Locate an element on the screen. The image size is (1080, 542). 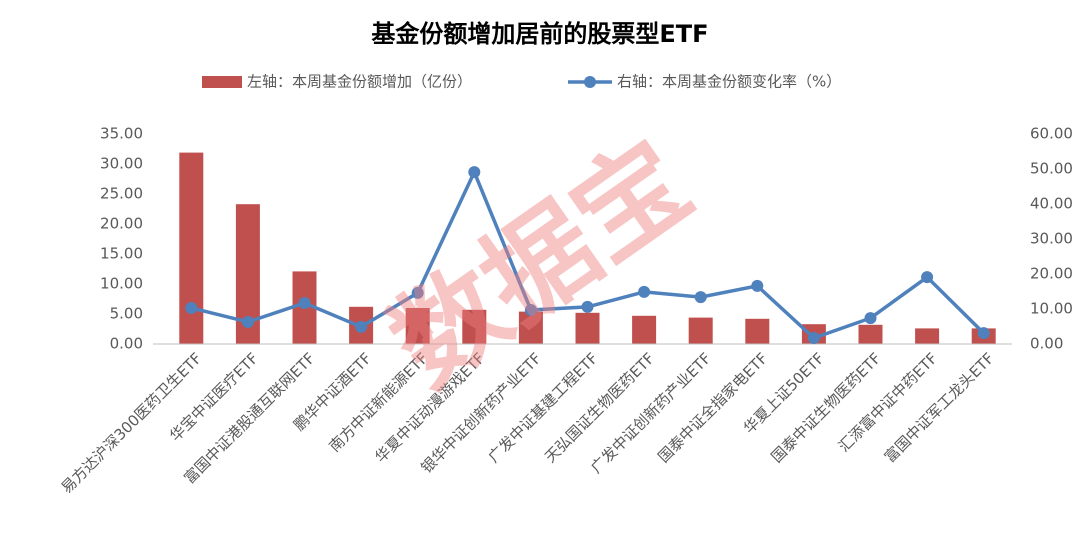
y-tick-label: 30.00 is located at coordinates (121, 164).